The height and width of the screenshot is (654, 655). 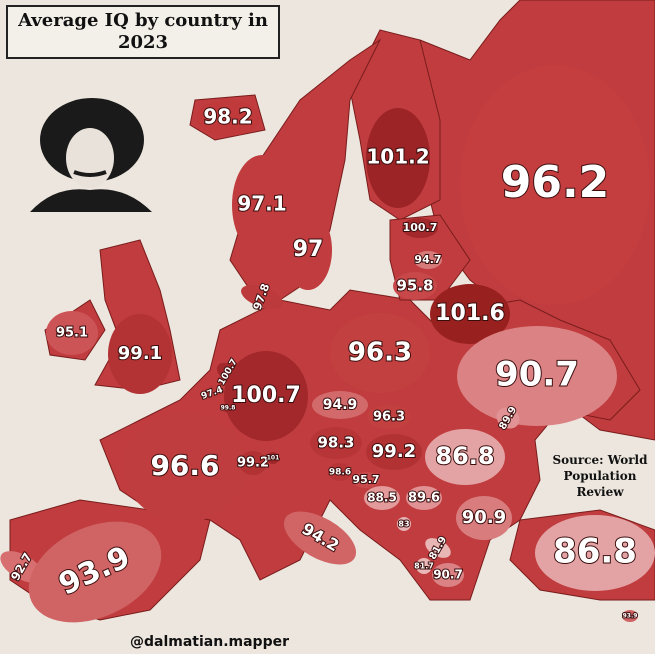 I want to click on region-label: 99.1, so click(x=140, y=353).